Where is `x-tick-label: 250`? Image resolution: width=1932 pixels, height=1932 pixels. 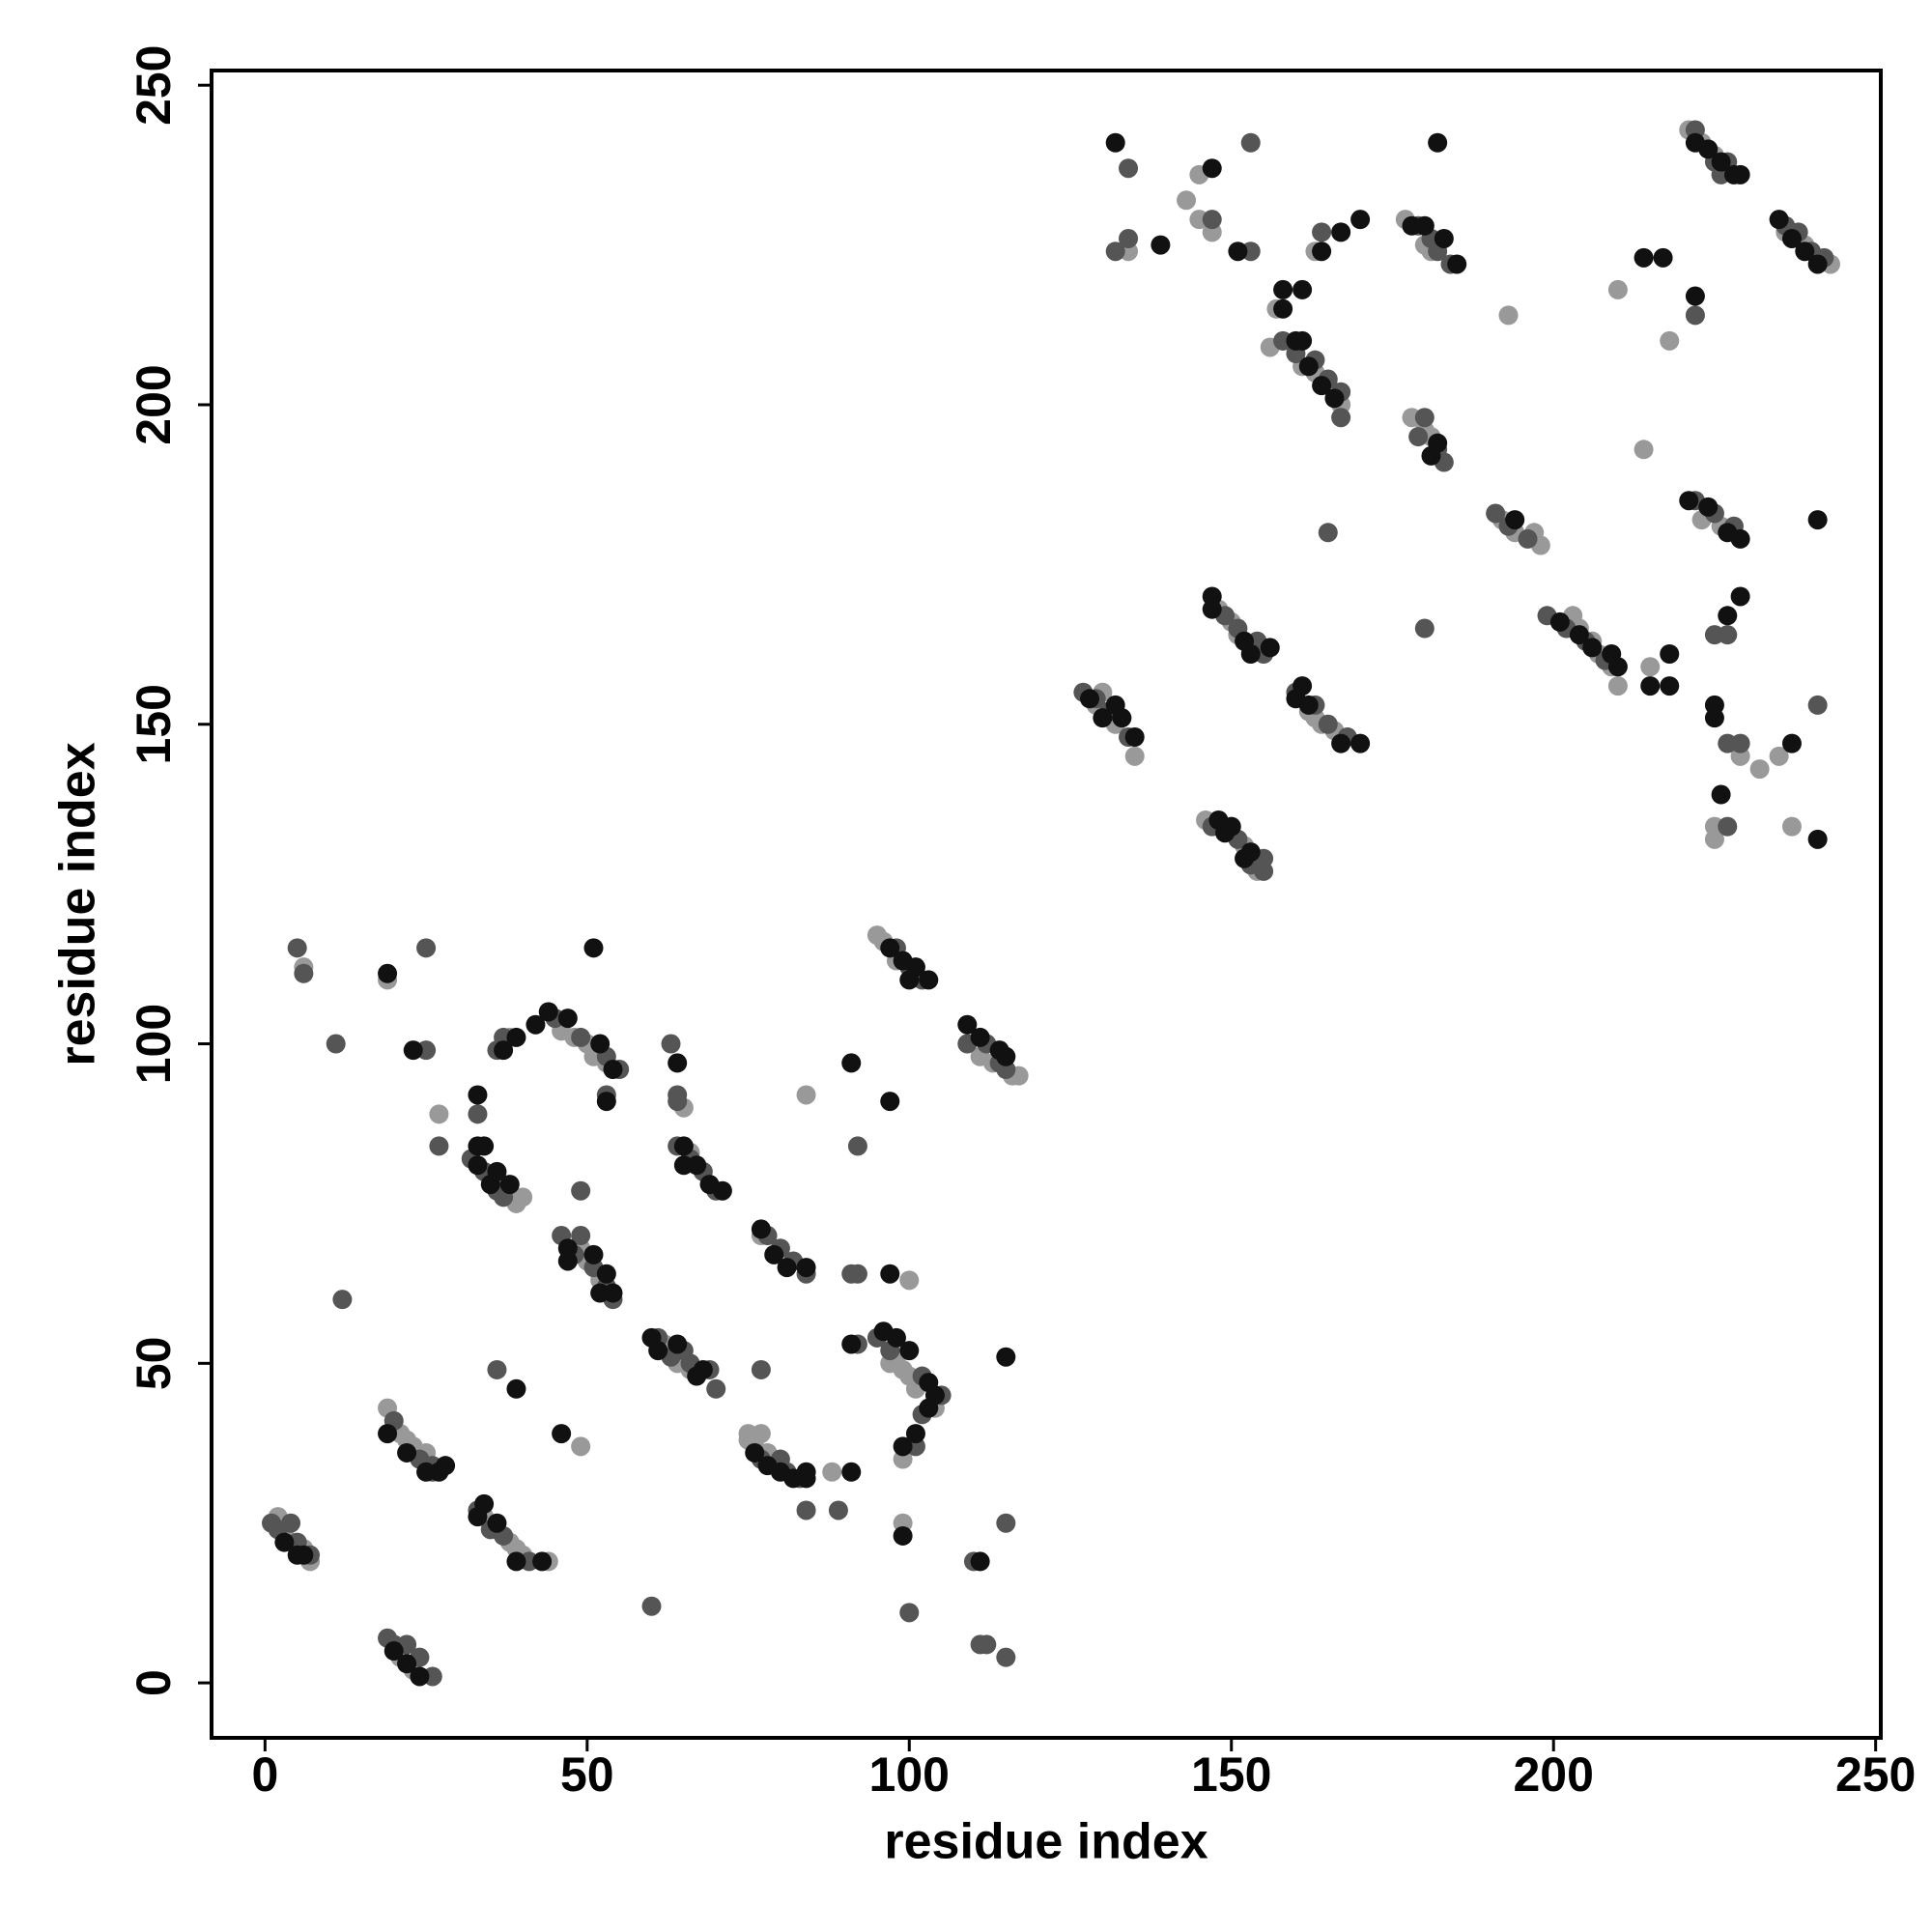 x-tick-label: 250 is located at coordinates (1875, 1774).